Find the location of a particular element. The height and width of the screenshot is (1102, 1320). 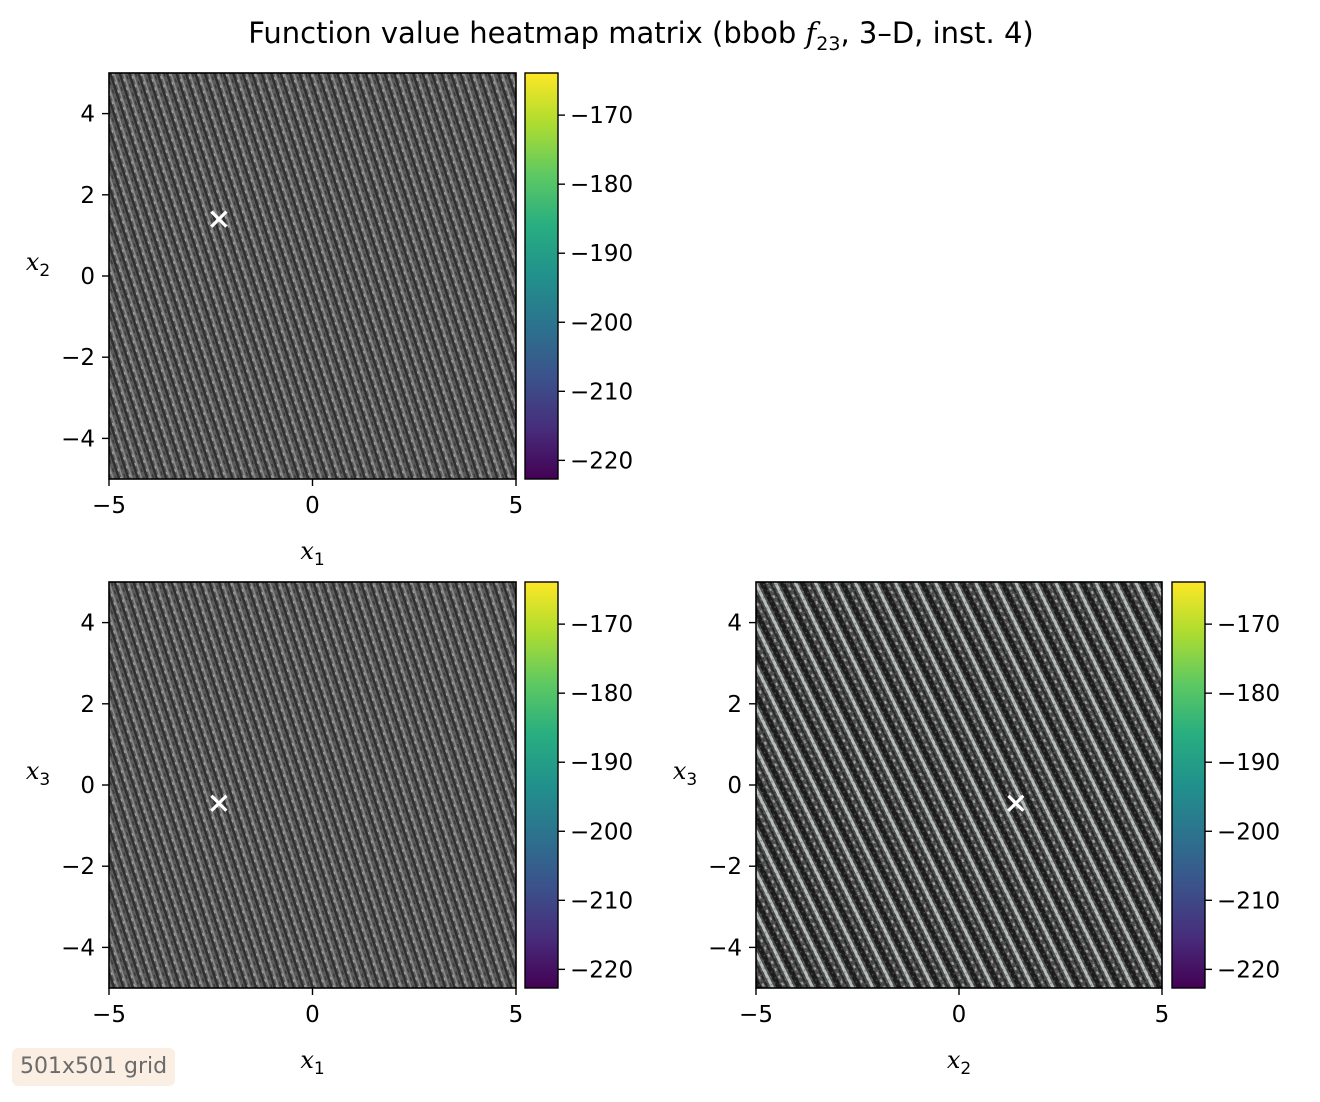

heatmap-noise is located at coordinates (959, 785).